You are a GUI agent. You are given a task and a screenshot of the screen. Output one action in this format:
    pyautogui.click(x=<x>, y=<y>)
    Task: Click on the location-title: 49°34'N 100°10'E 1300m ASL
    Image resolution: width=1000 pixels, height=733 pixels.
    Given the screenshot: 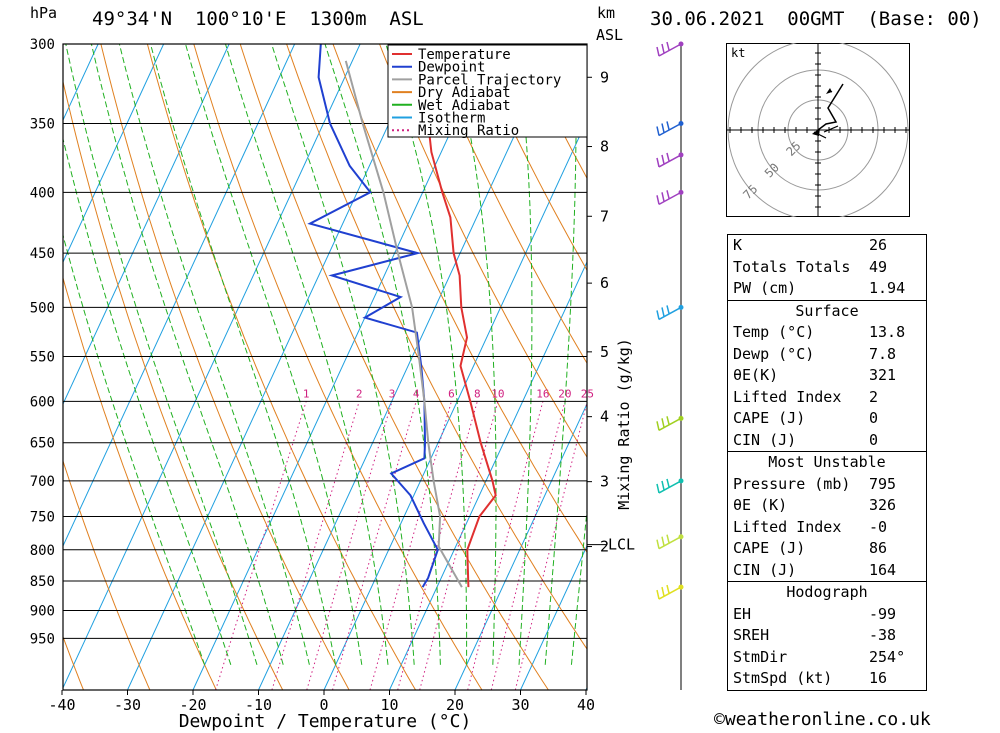 What is the action you would take?
    pyautogui.click(x=258, y=19)
    